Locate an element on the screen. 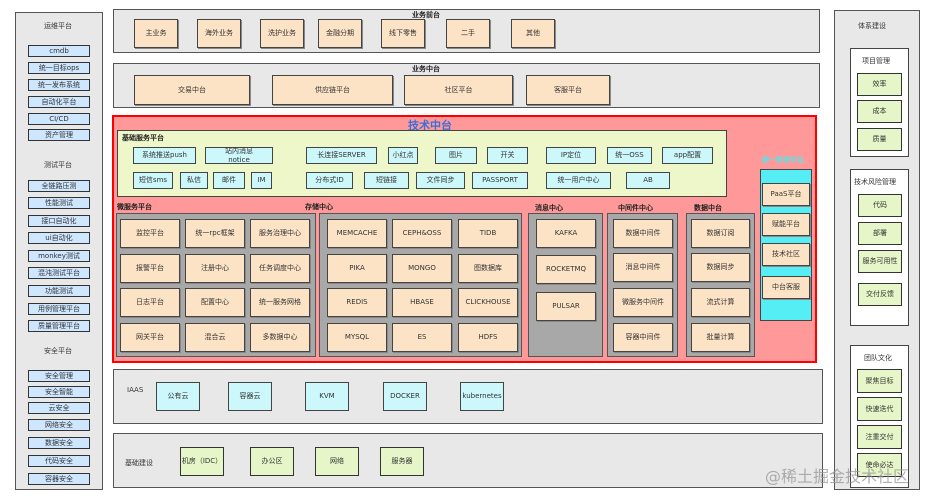 This screenshot has height=500, width=939. data-item: 数据同步 is located at coordinates (720, 267).